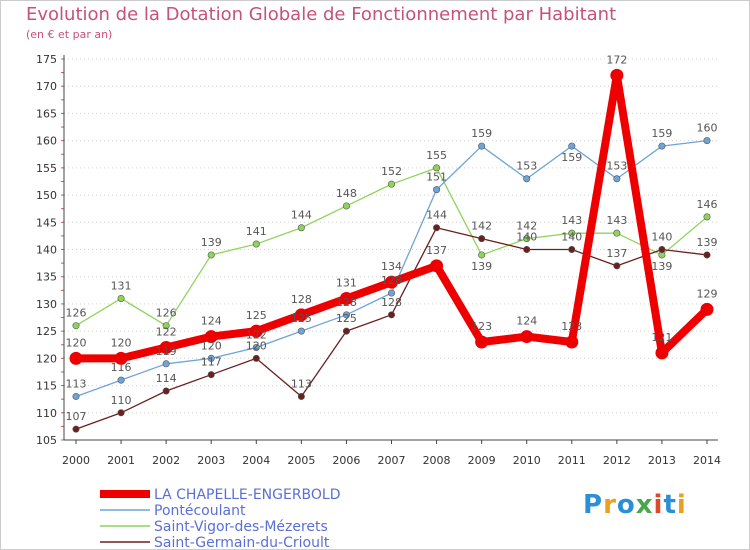 Image resolution: width=750 pixels, height=550 pixels. Describe the element at coordinates (247, 495) in the screenshot. I see `legend-label: LA CHAPELLE-ENGERBOLD` at that location.